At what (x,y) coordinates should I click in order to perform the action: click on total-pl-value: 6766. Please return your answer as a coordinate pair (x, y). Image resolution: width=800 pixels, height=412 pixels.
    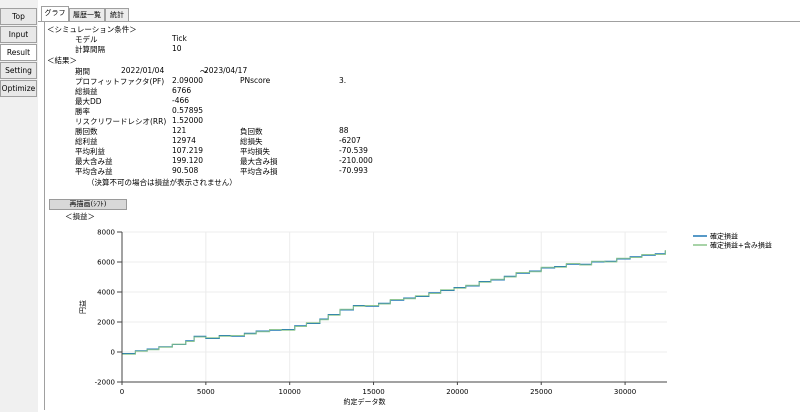
    Looking at the image, I should click on (182, 90).